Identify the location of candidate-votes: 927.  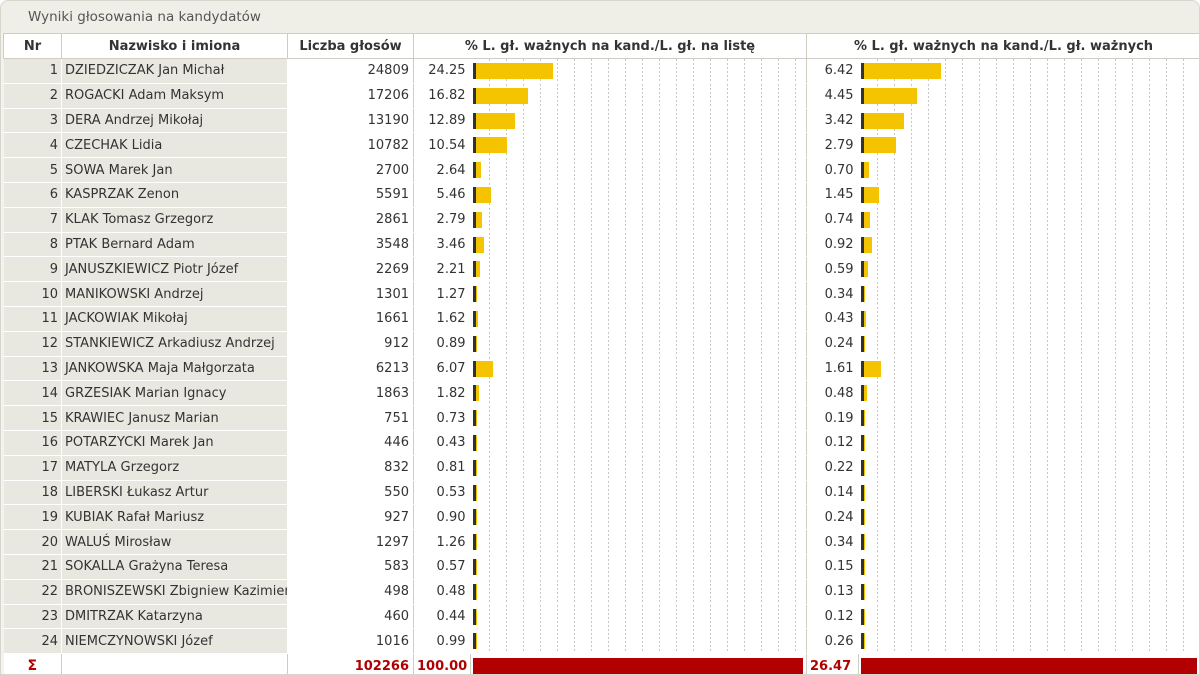
(350, 517).